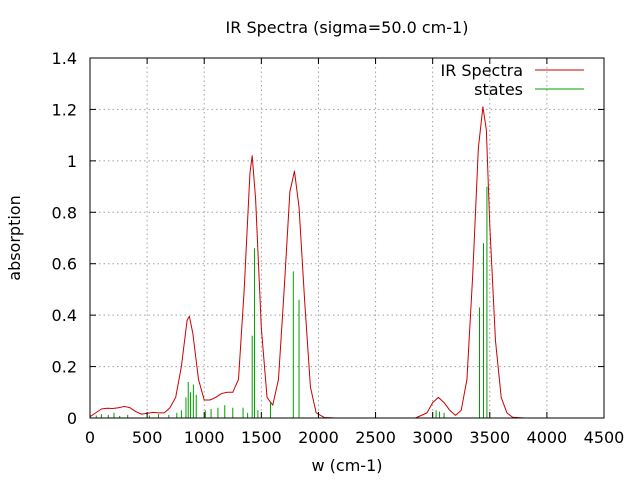 The width and height of the screenshot is (640, 480). I want to click on y-tick-label: 0.4, so click(64, 315).